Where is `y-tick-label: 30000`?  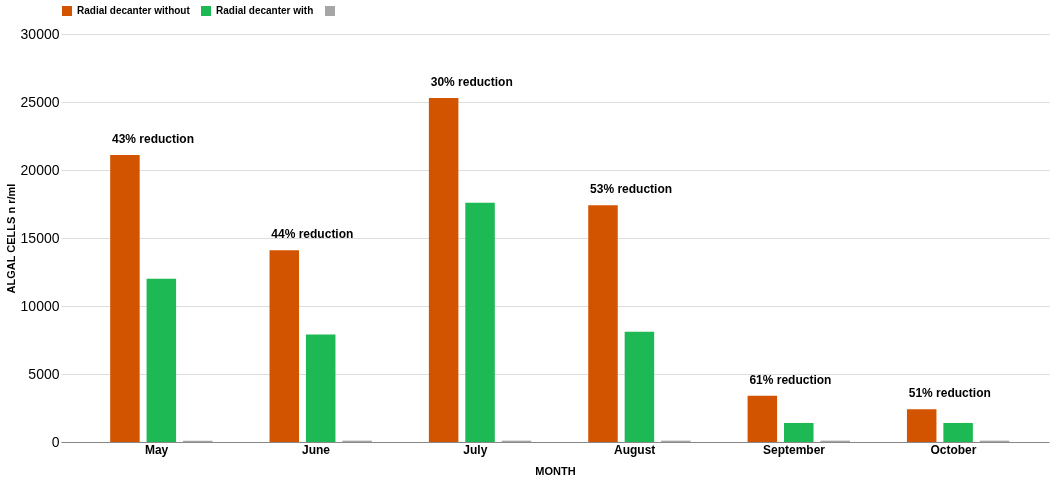 y-tick-label: 30000 is located at coordinates (40, 33).